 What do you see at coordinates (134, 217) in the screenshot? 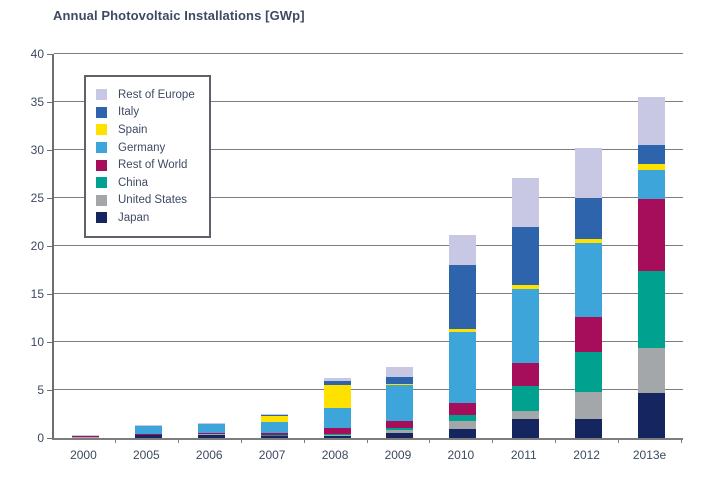
I see `legend-label: Japan` at bounding box center [134, 217].